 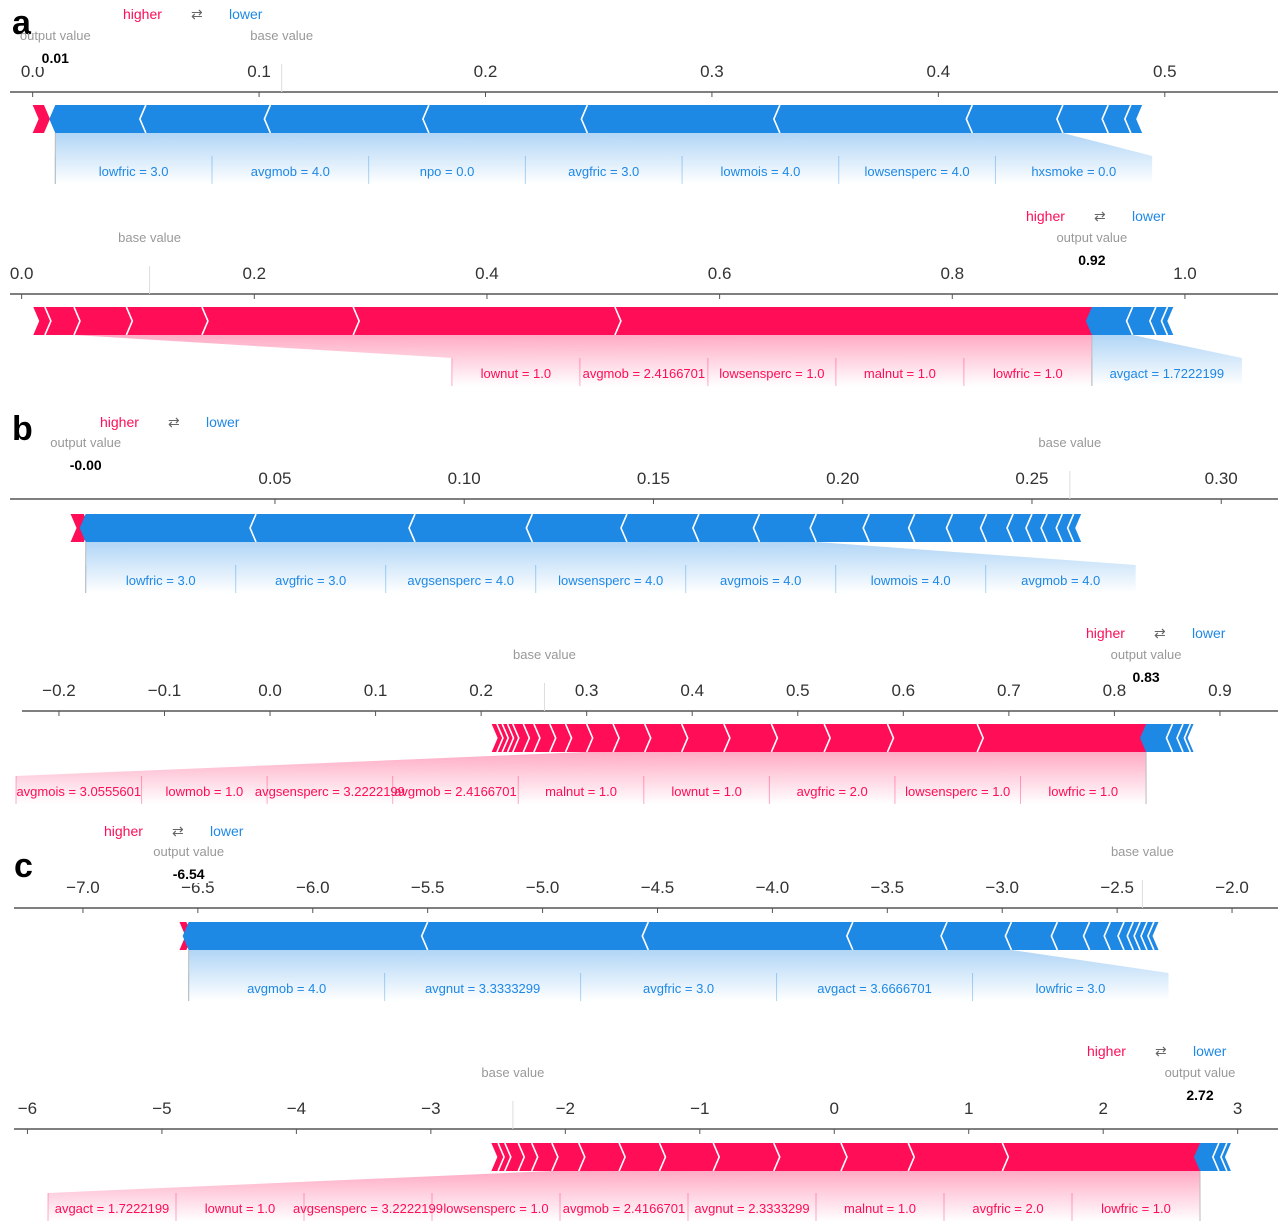 What do you see at coordinates (22, 429) in the screenshot?
I see `panel-letter: b` at bounding box center [22, 429].